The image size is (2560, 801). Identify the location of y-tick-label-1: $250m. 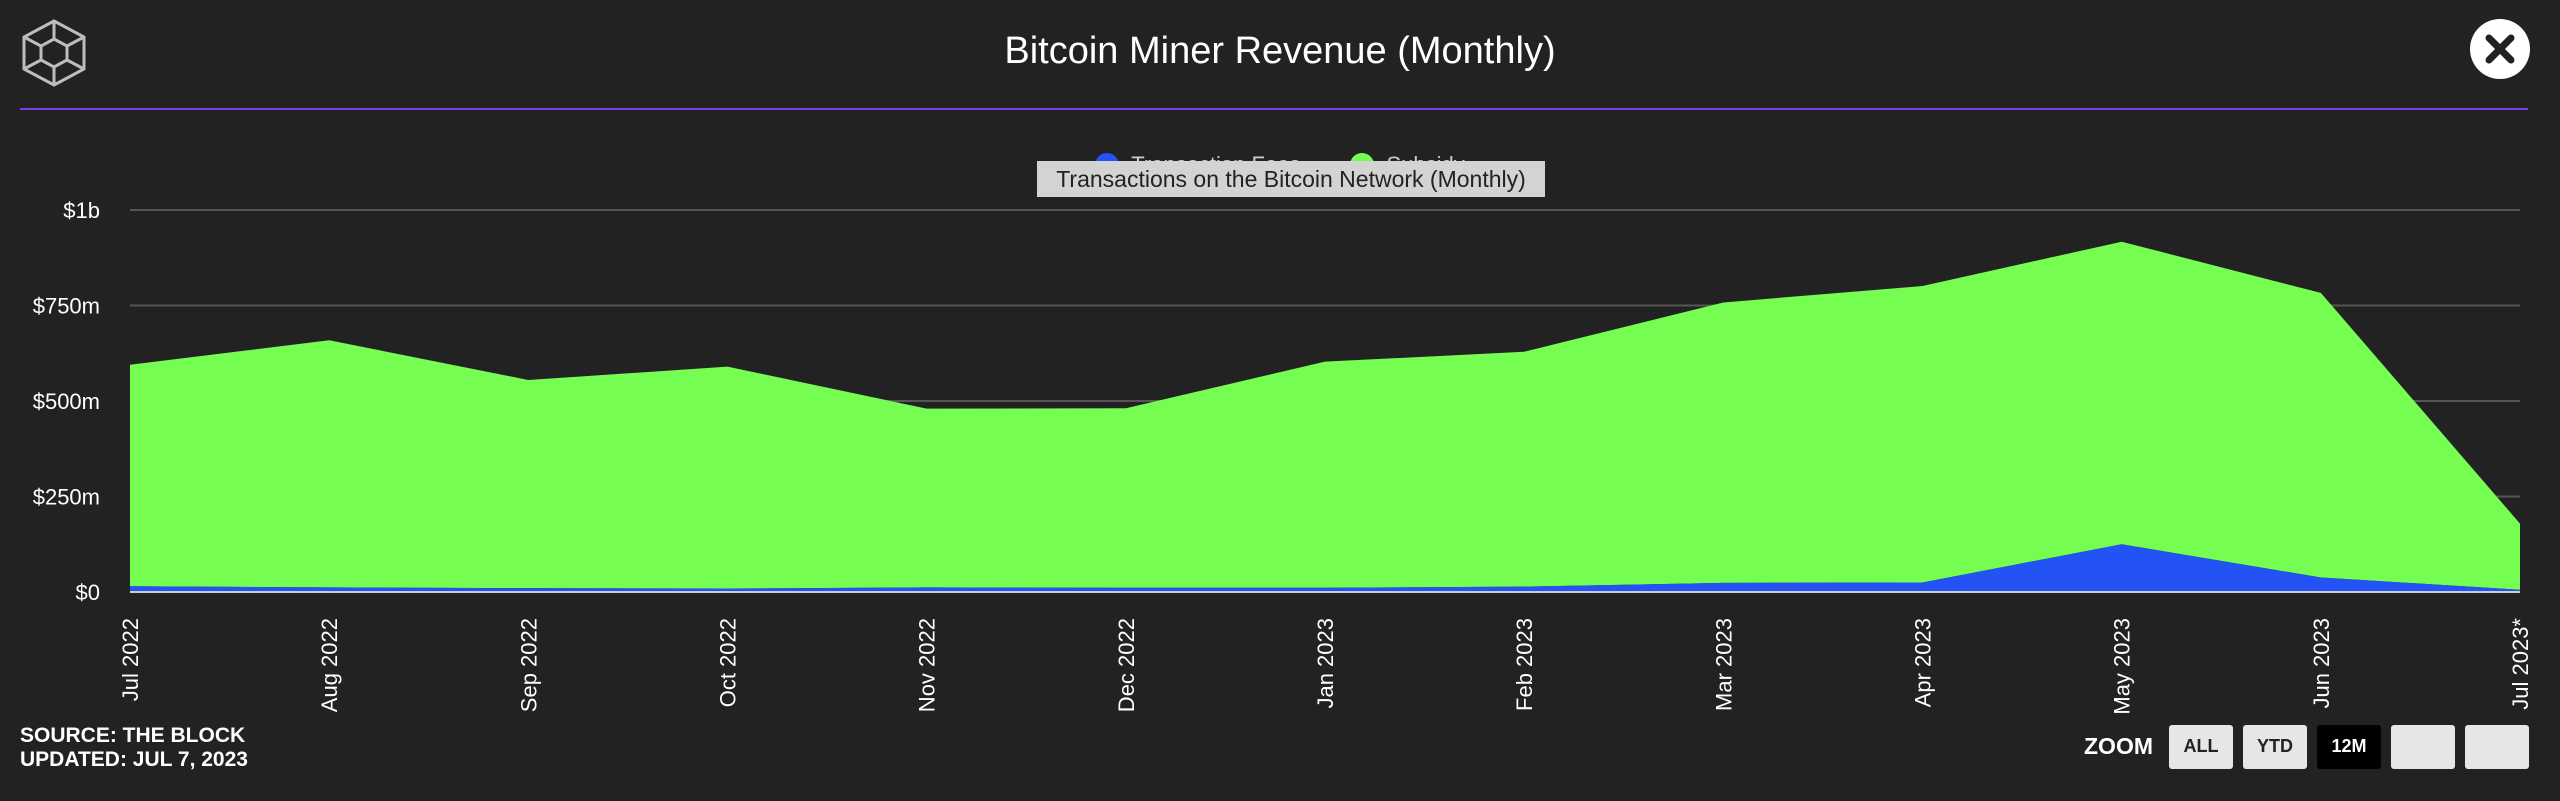
(66, 497).